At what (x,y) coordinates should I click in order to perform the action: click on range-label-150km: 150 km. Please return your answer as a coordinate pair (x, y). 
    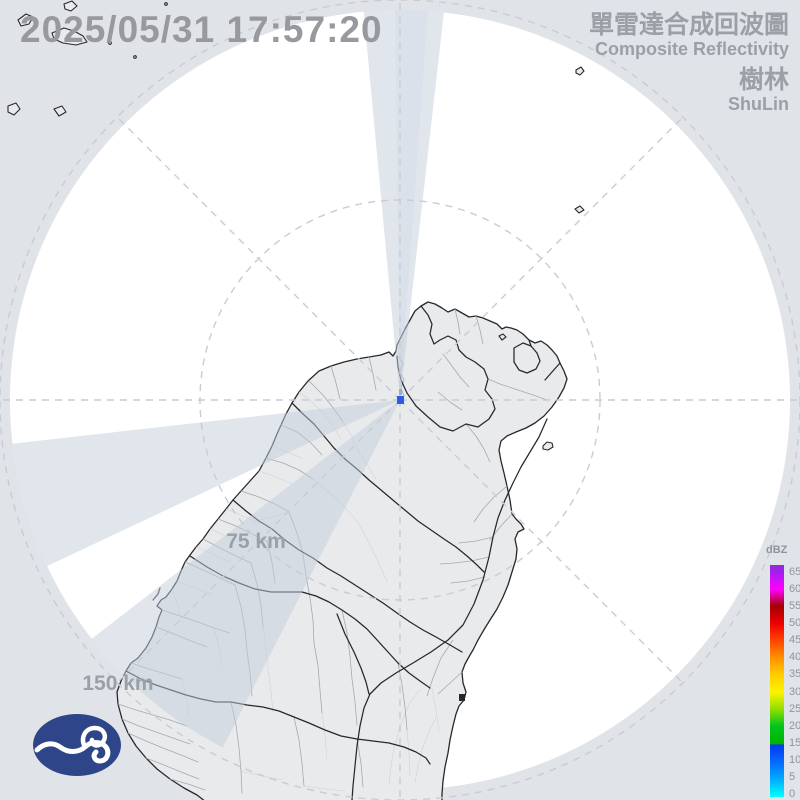
    Looking at the image, I should click on (117, 683).